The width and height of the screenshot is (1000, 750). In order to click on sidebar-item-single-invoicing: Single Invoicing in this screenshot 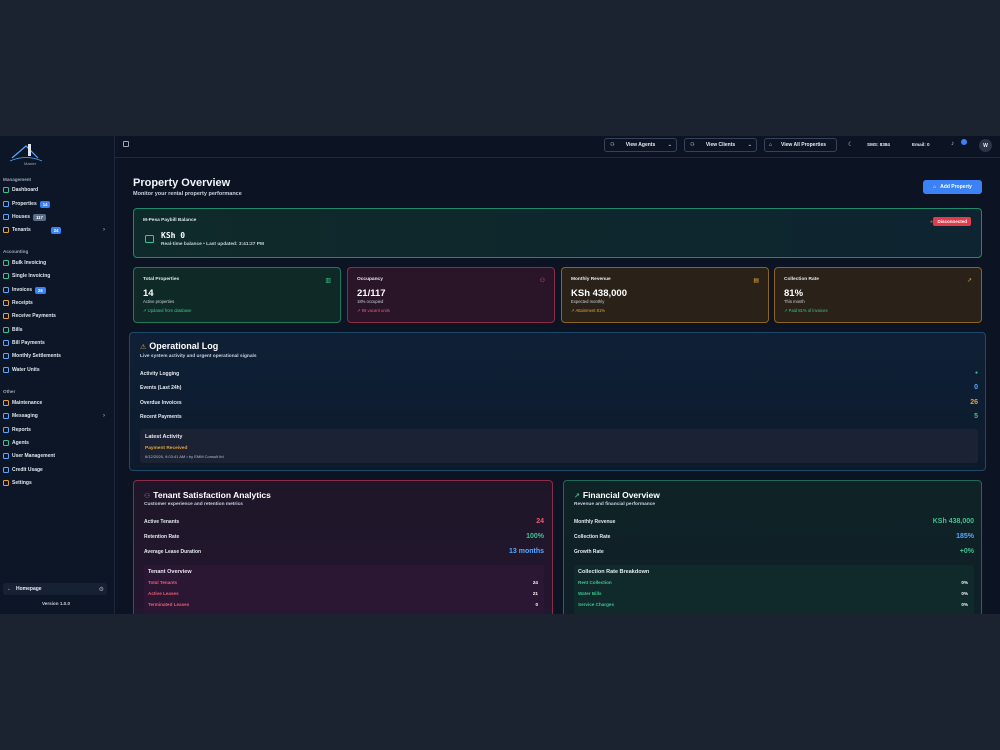, I will do `click(57, 276)`.